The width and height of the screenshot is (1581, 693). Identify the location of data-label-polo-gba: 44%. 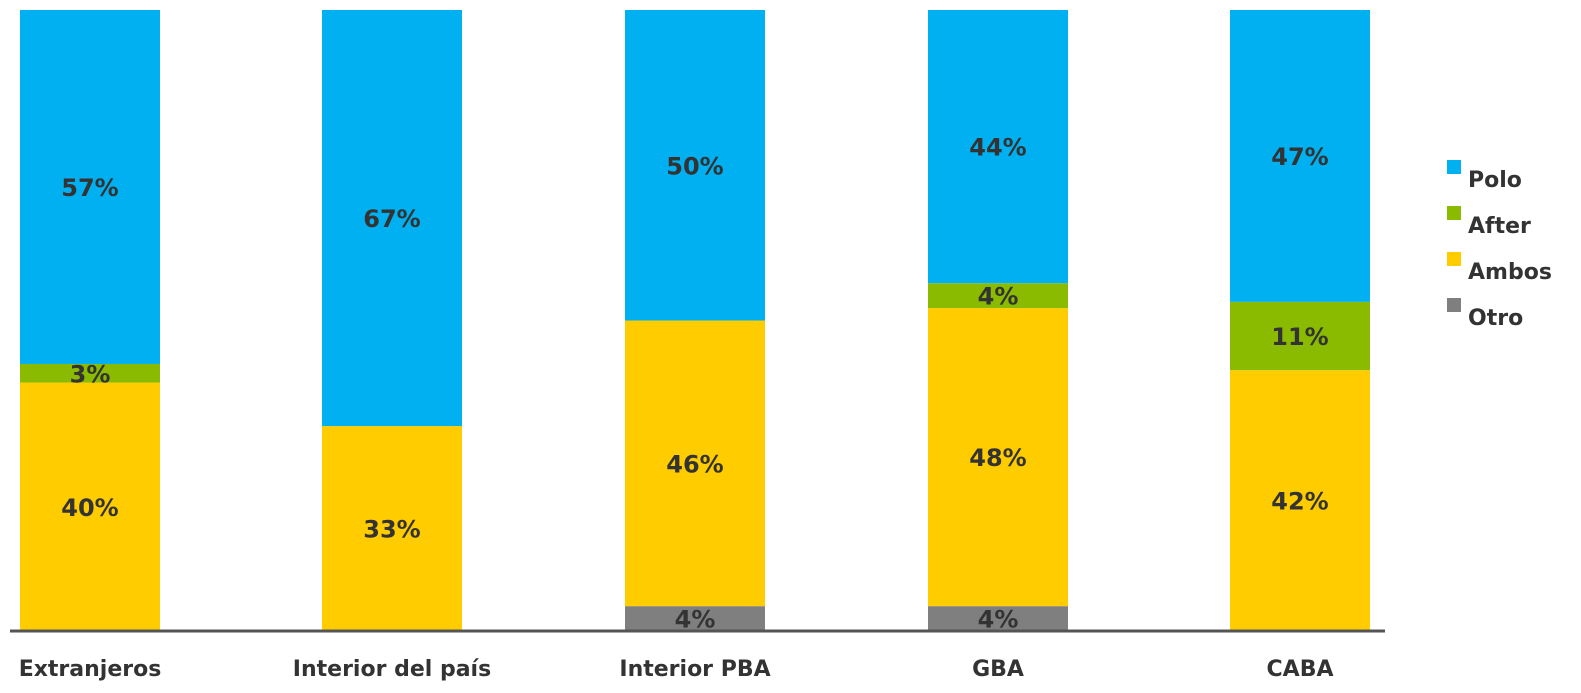
(997, 148).